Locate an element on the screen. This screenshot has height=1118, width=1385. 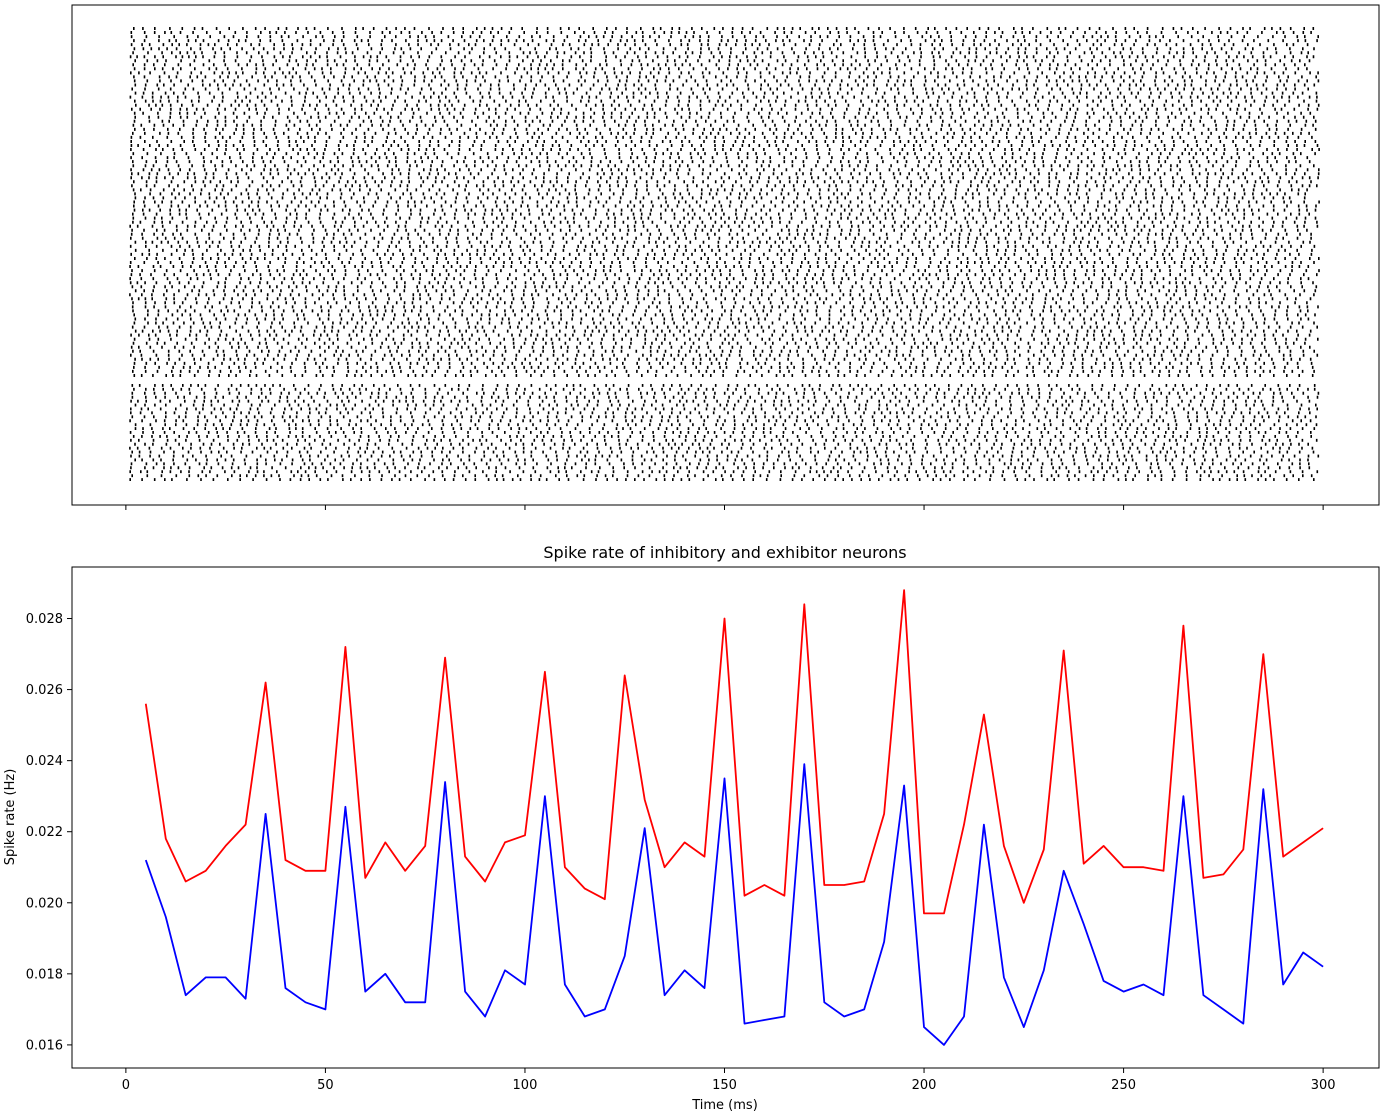
x-tick-label: 100 is located at coordinates (525, 1085).